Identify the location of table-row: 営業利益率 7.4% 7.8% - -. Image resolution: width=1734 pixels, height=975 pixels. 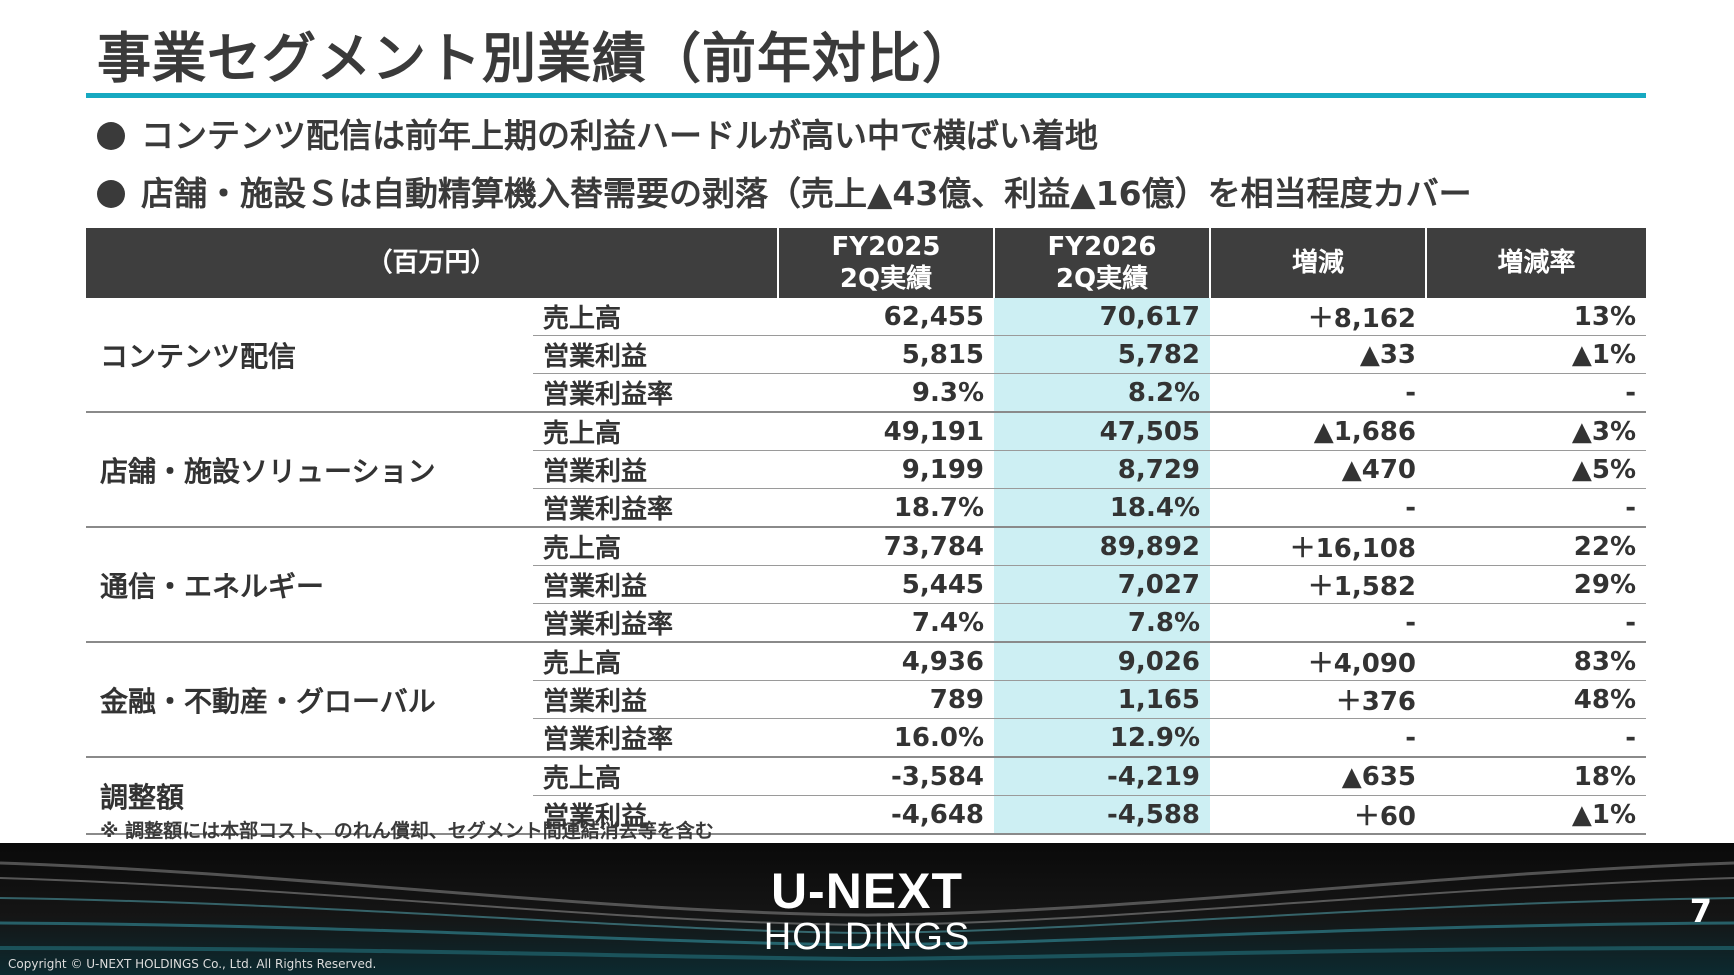
(866, 623).